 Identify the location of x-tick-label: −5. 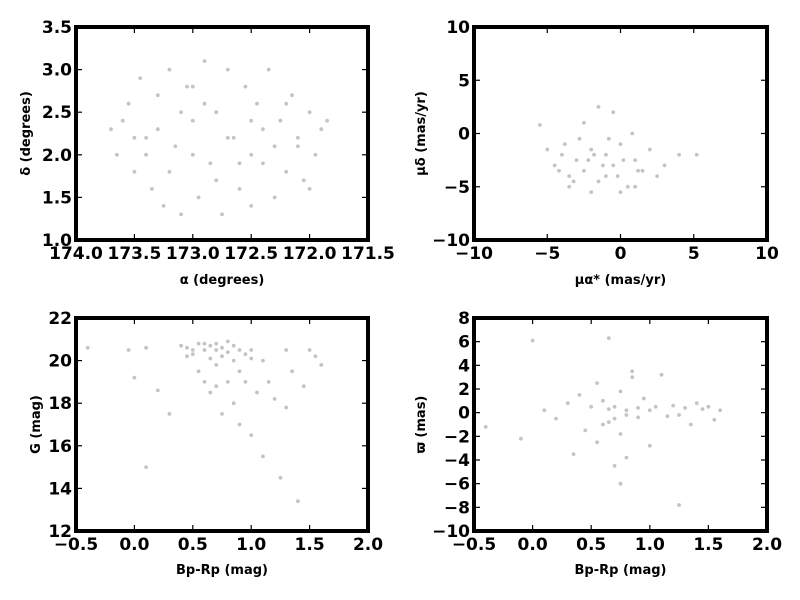
(547, 254).